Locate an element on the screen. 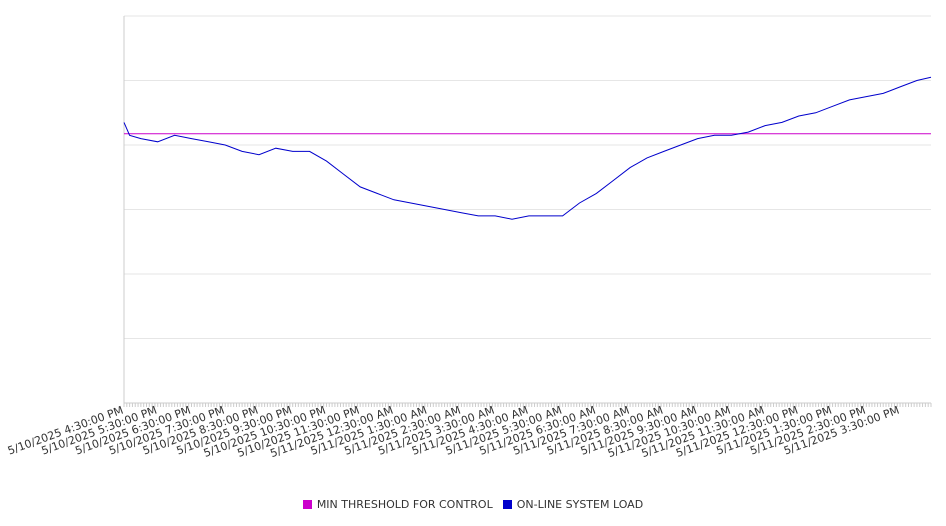  legend-item-system-load: ON-LINE SYSTEM LOAD is located at coordinates (573, 504).